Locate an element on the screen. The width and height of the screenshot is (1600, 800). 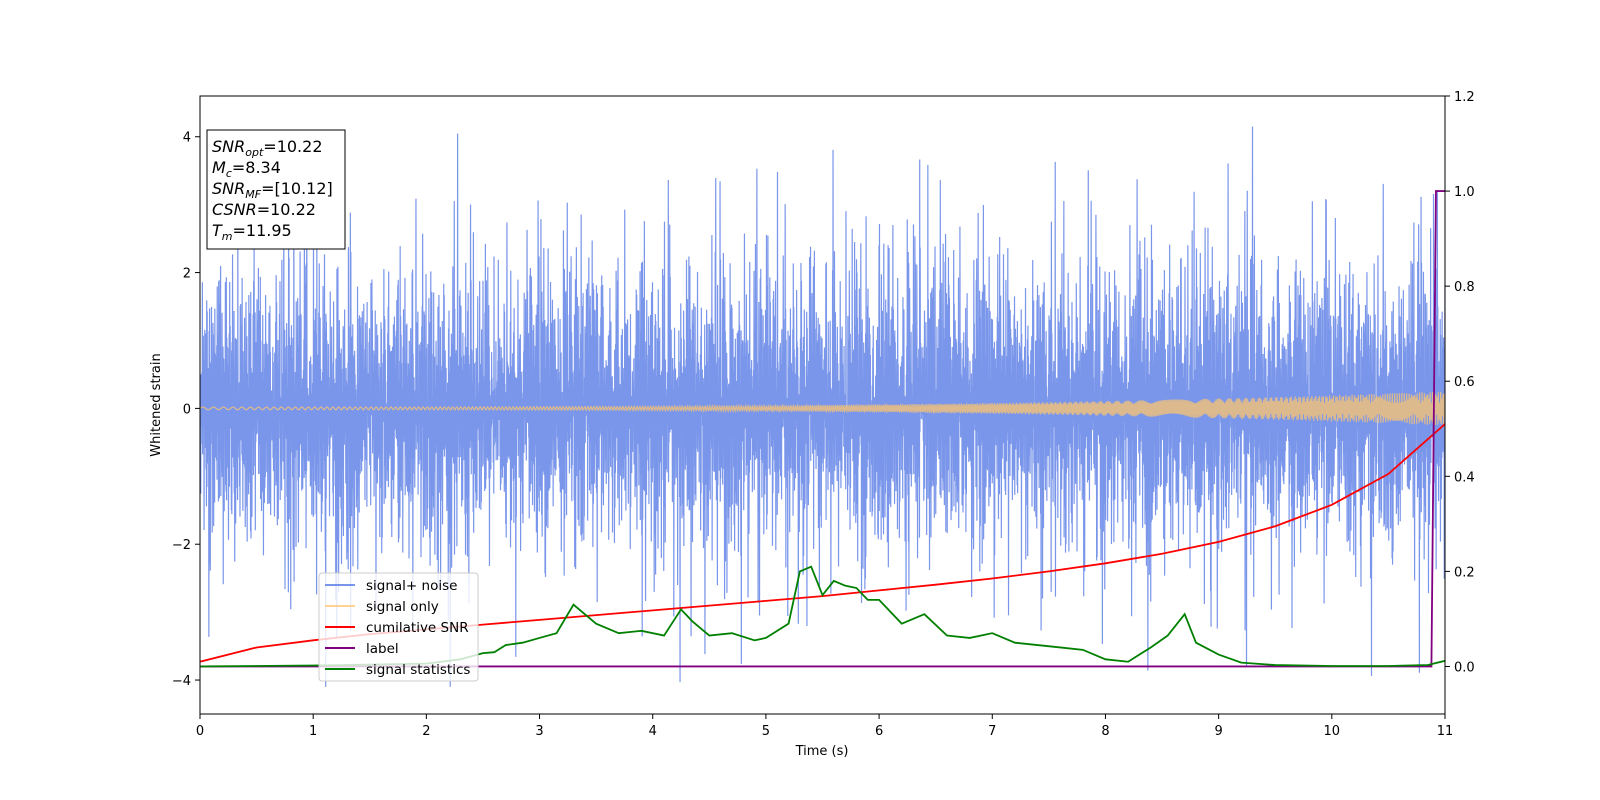
info-line: Mc=8.34 is located at coordinates (246, 169).